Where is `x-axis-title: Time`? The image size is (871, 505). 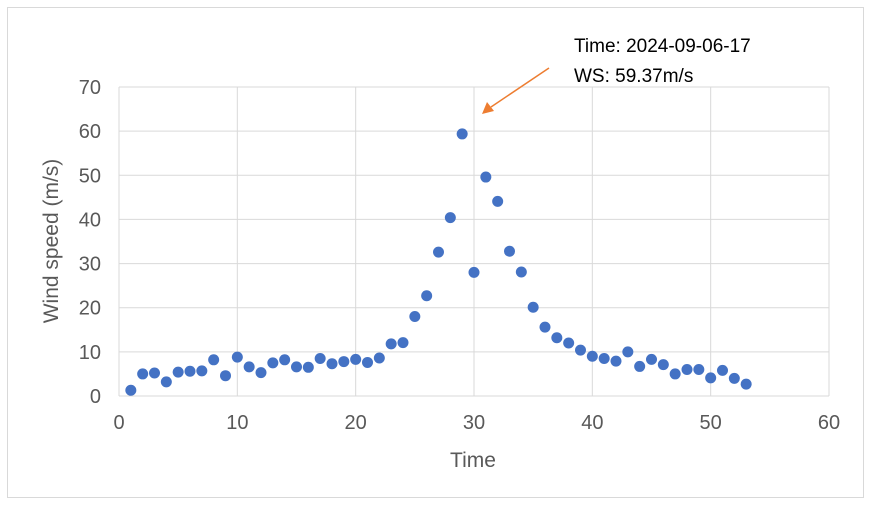 x-axis-title: Time is located at coordinates (473, 460).